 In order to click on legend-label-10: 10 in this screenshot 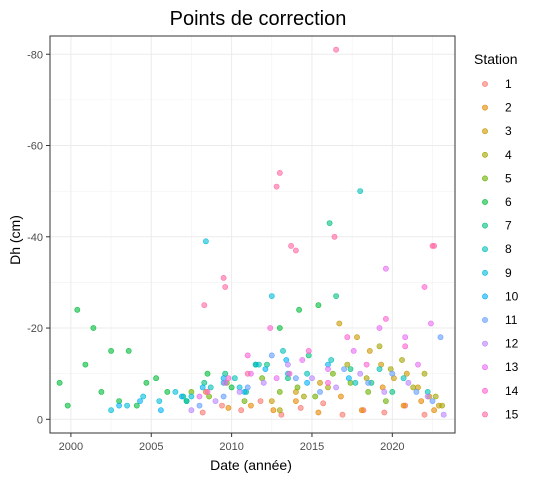, I will do `click(512, 296)`.